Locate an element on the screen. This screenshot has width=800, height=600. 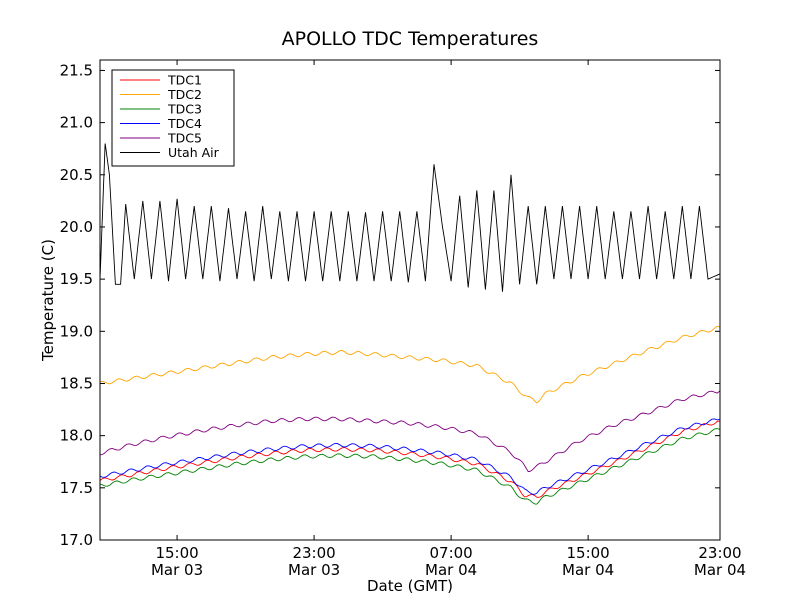
chart-title: APOLLO TDC Temperatures is located at coordinates (410, 39).